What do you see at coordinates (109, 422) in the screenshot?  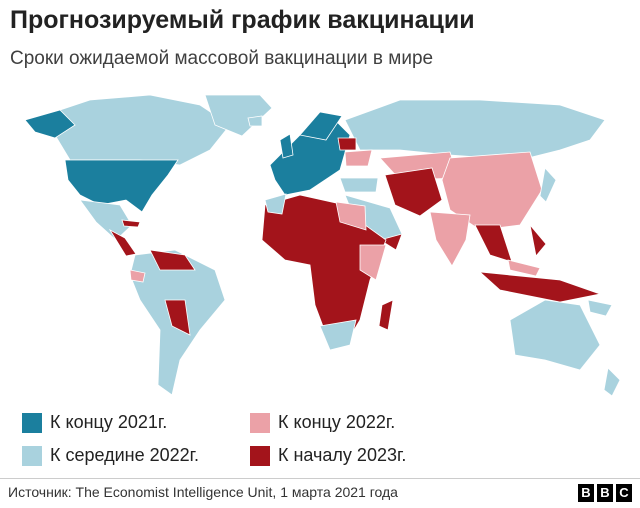 I see `legend-label: К концу 2021г.` at bounding box center [109, 422].